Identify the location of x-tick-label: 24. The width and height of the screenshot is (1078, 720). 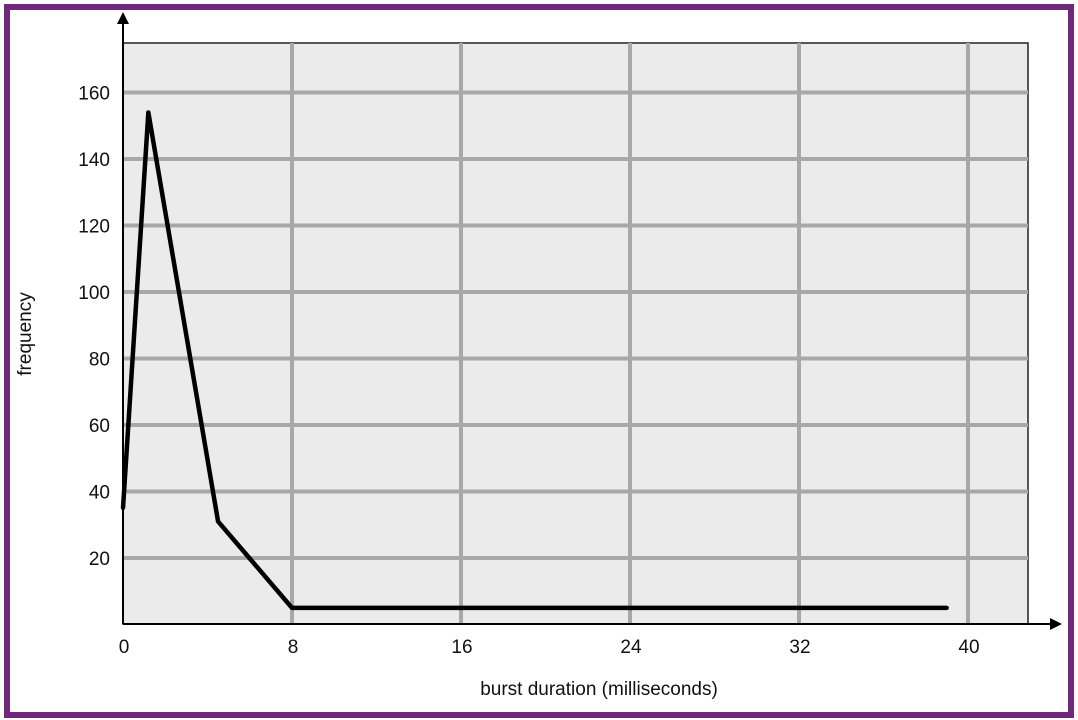
(631, 647).